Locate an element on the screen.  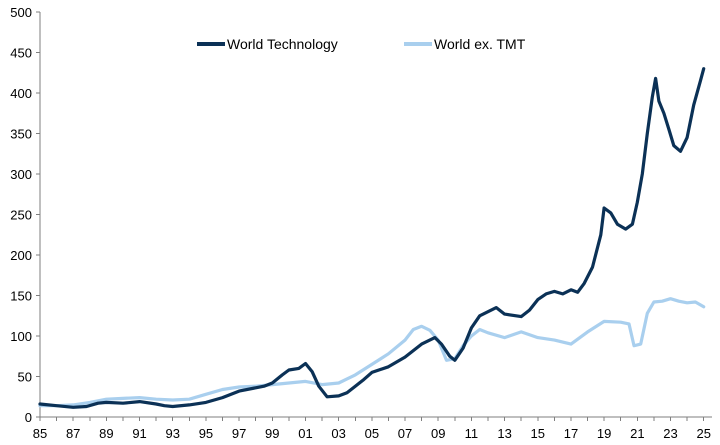
y-tick-label: 200 is located at coordinates (21, 255).